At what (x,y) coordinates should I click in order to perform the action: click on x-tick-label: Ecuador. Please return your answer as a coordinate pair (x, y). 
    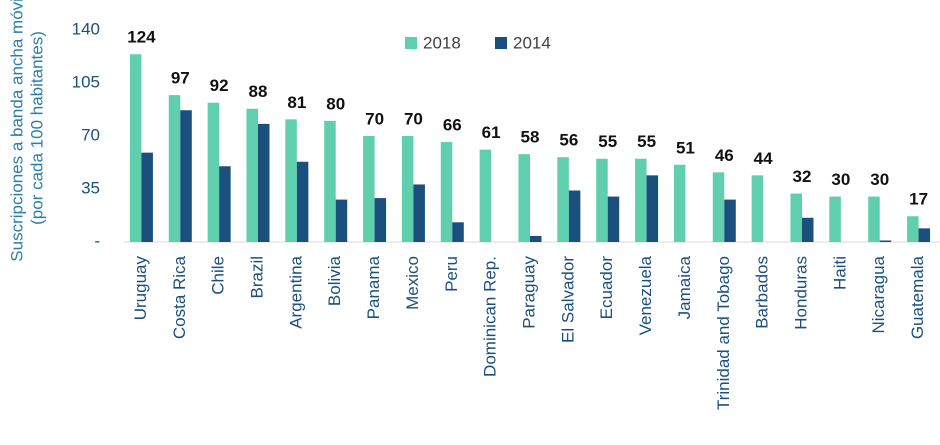
    Looking at the image, I should click on (606, 288).